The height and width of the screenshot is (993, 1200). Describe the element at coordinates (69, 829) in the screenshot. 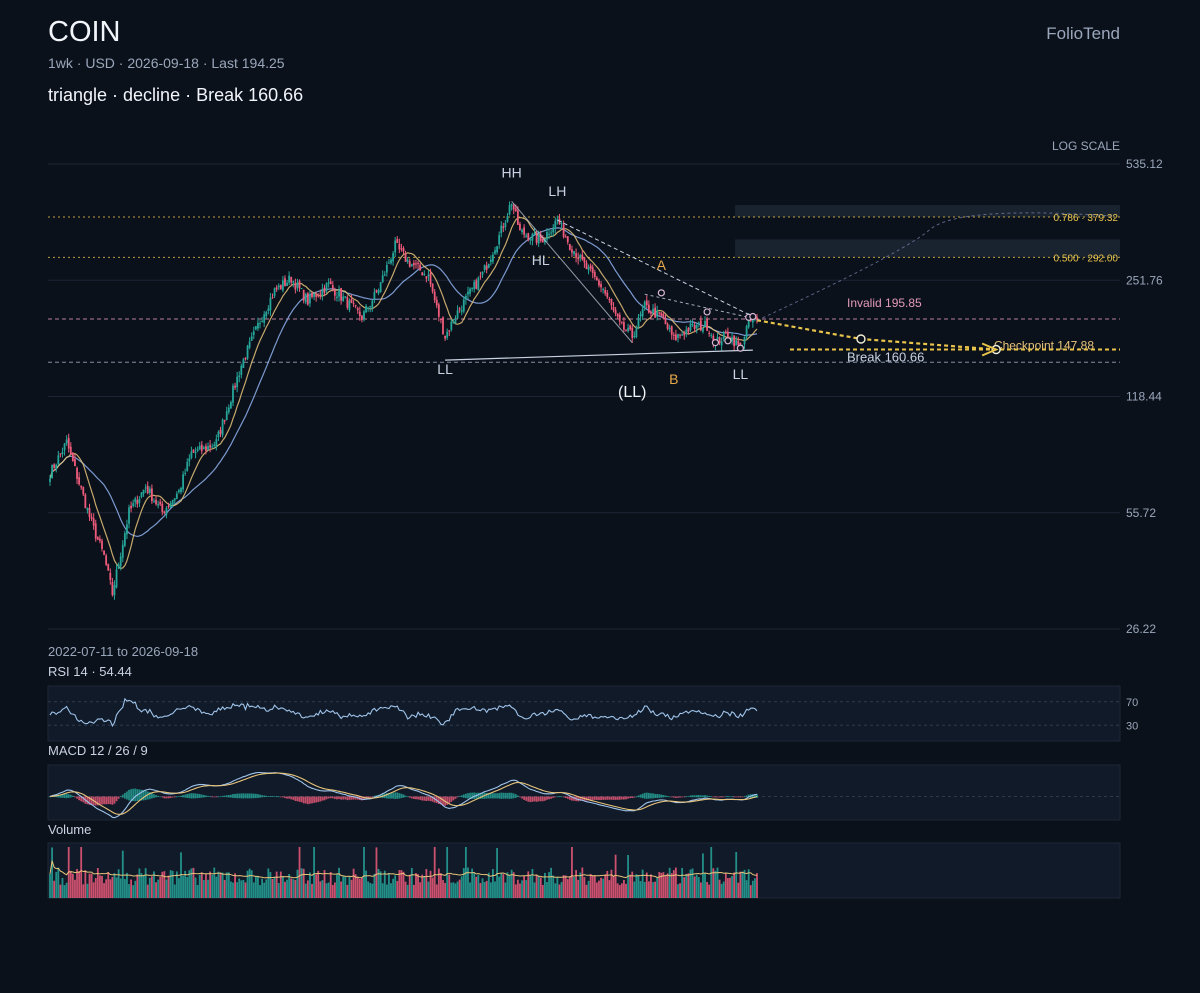

I see `volume-label: Volume` at that location.